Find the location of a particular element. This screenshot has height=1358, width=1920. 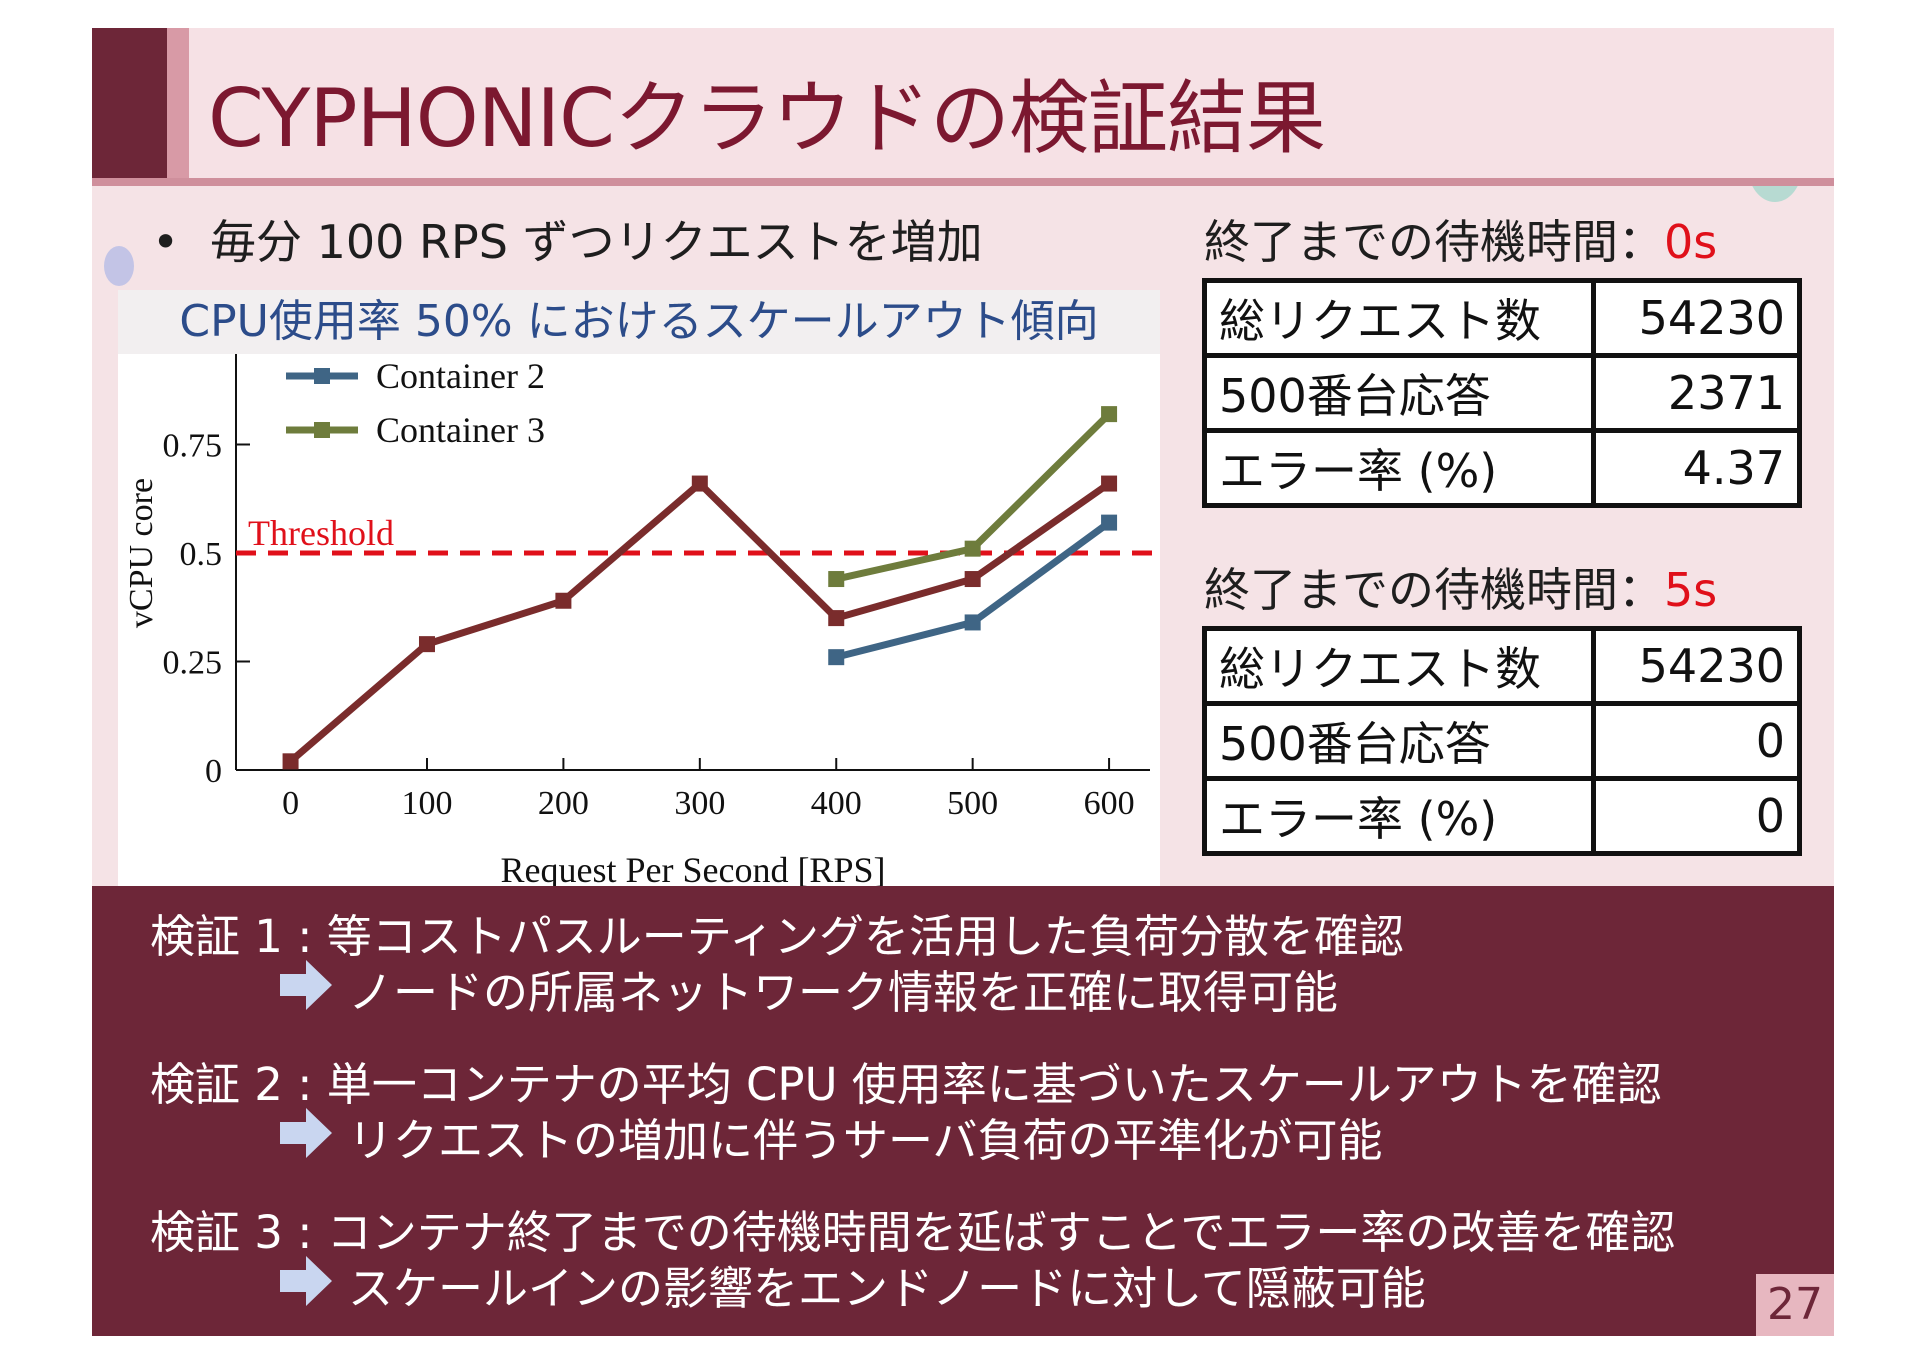

wait-time-label-2: 終了までの待機時間：5s is located at coordinates (1460, 587).